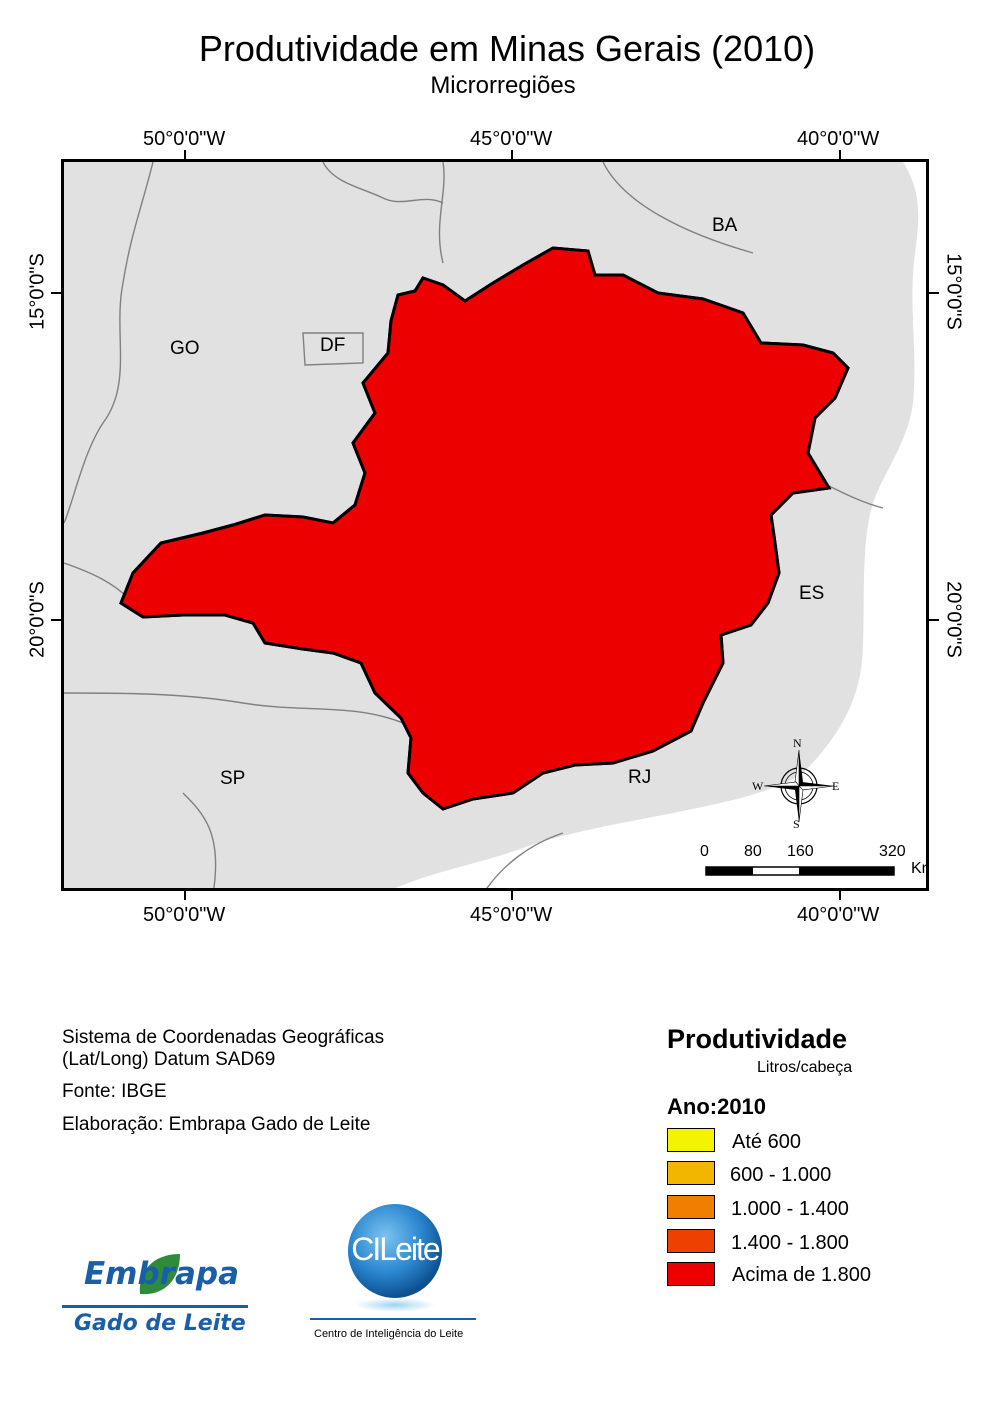 This screenshot has height=1404, width=992. I want to click on embrapa-leaf-icon, so click(159, 1274).